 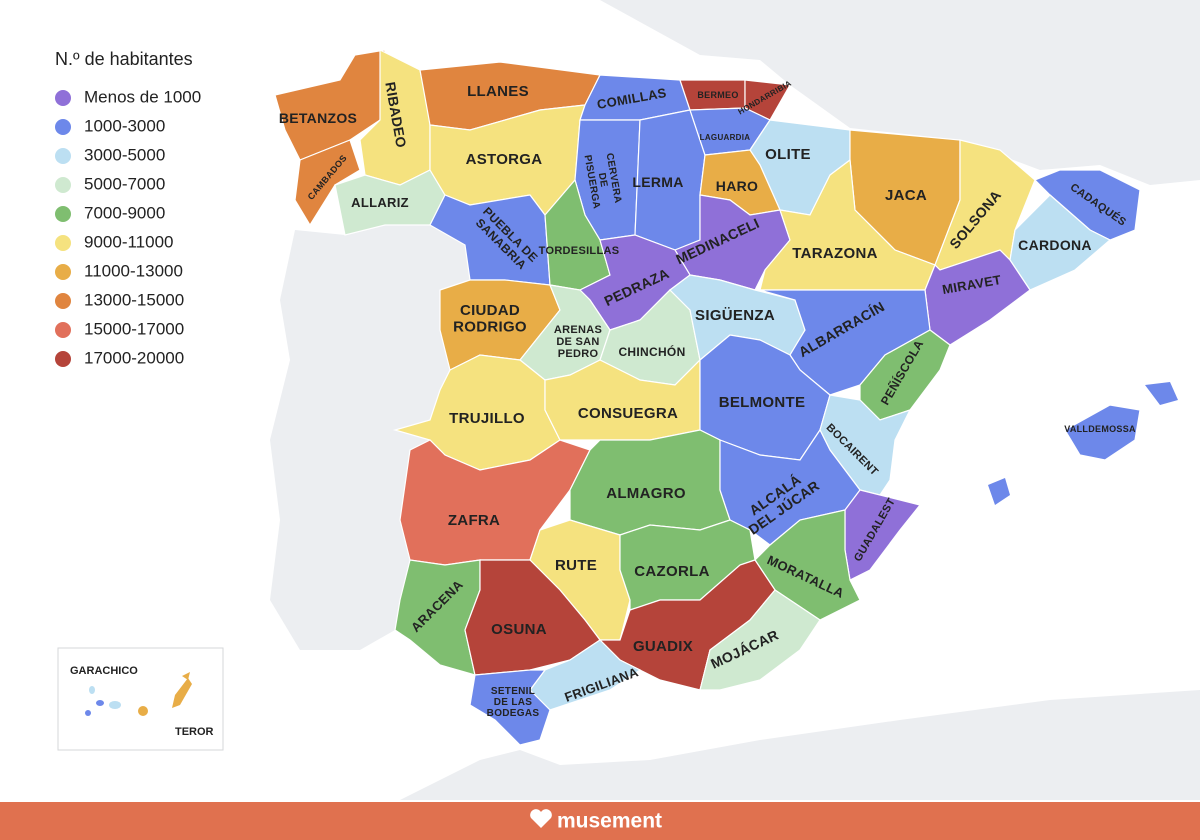 I want to click on region-label-line: LAGUARDIA, so click(x=725, y=137).